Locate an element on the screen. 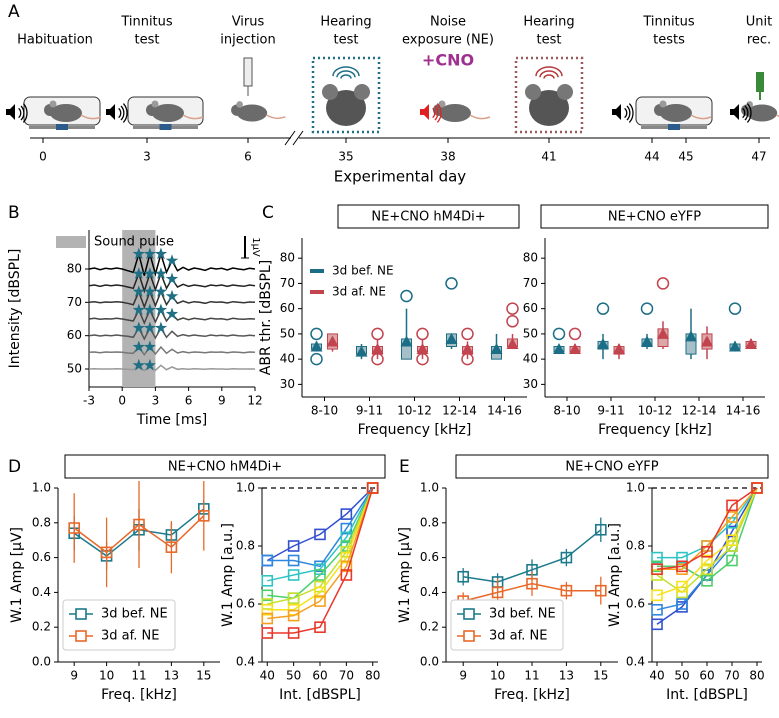 The height and width of the screenshot is (718, 779). tick-label: 47 is located at coordinates (758, 157).